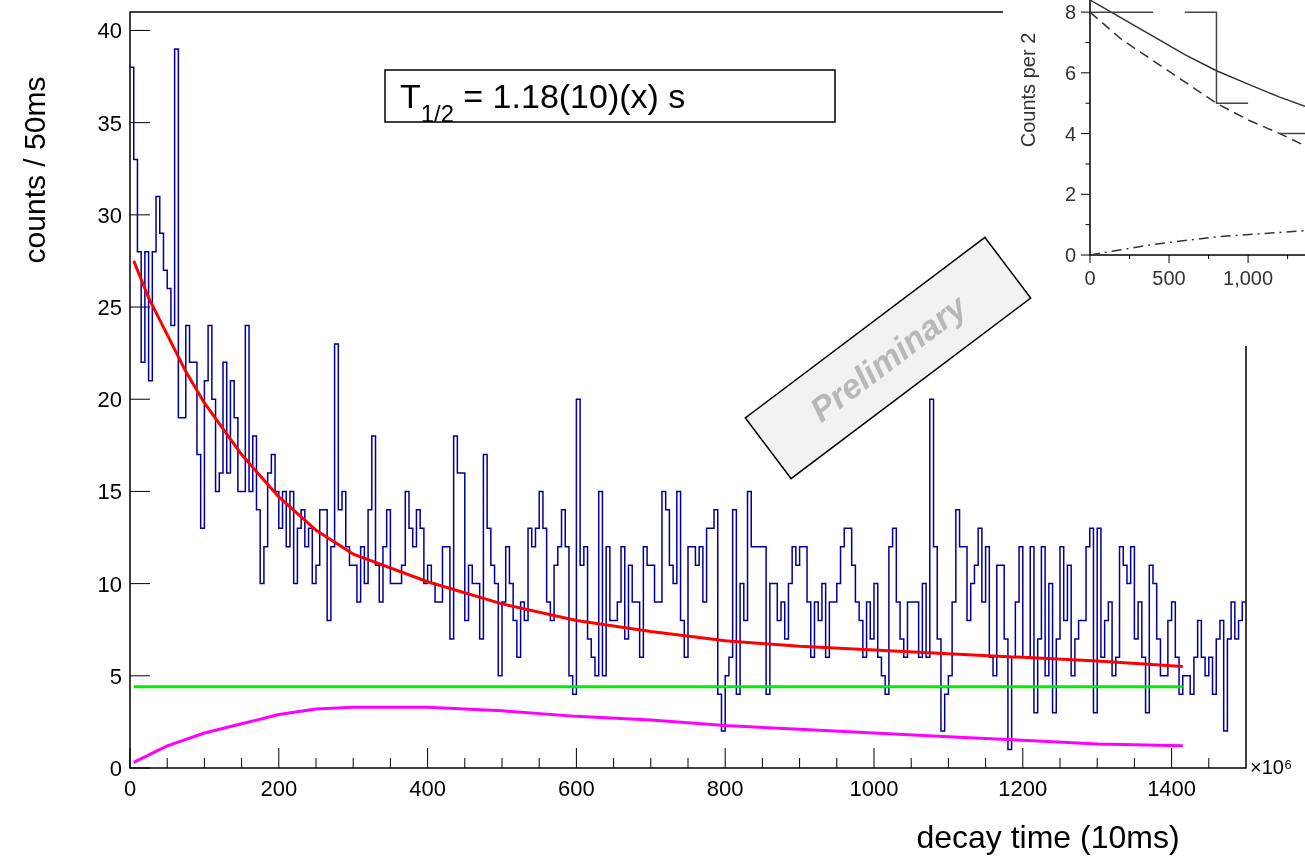 This screenshot has width=1305, height=863. Describe the element at coordinates (576, 788) in the screenshot. I see `x-tick-label: 600` at that location.